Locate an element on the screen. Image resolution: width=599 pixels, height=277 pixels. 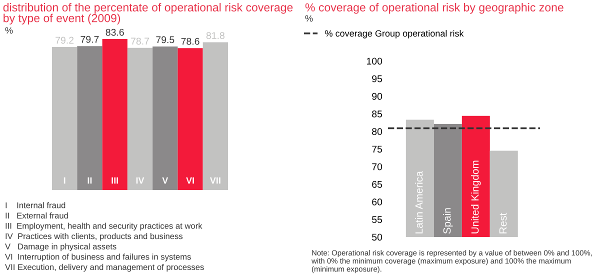
text: IV Practices with clients, products and business is located at coordinates (94, 237).